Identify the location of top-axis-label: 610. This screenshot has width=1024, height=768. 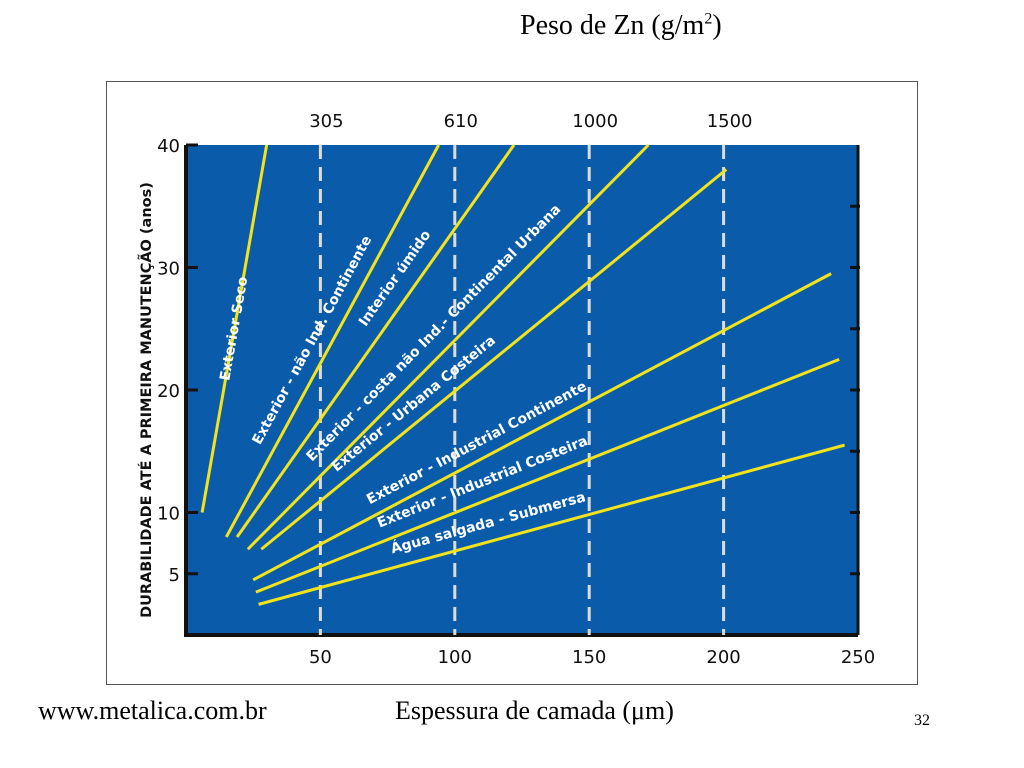
(461, 121).